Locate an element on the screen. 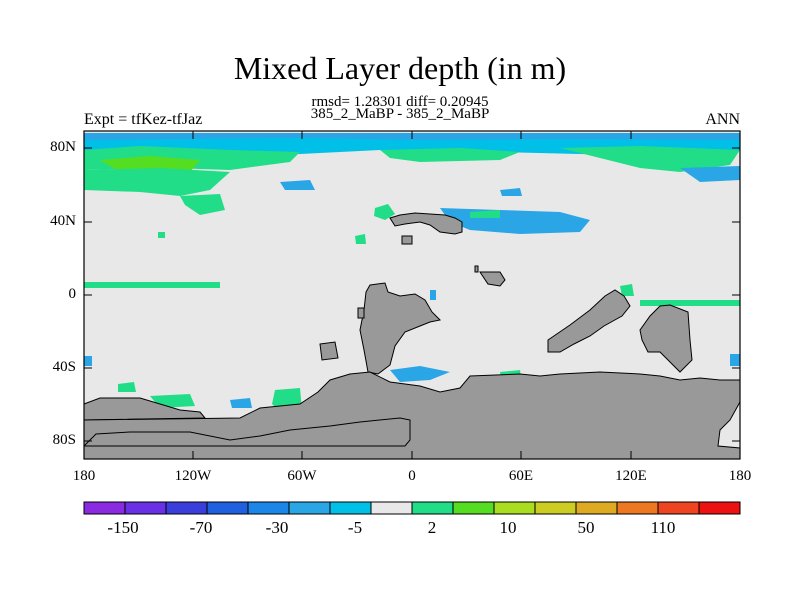 This screenshot has height=600, width=800. plot-title: Mixed Layer depth (in m) is located at coordinates (400, 68).